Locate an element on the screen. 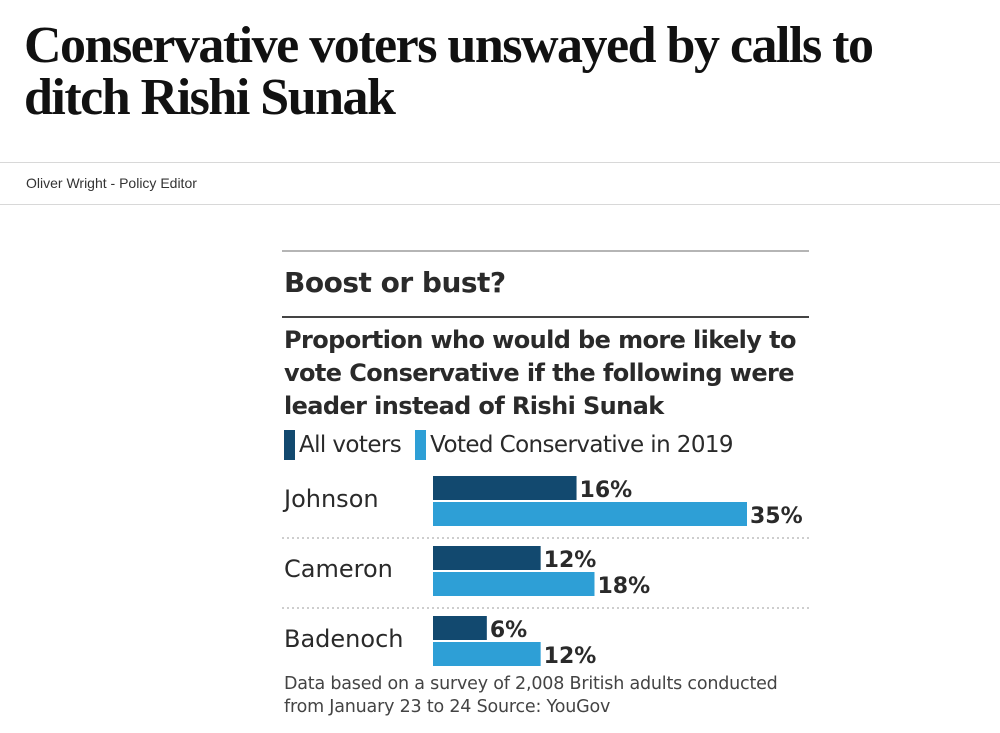 This screenshot has height=733, width=1000. chart-title-rule is located at coordinates (545, 317).